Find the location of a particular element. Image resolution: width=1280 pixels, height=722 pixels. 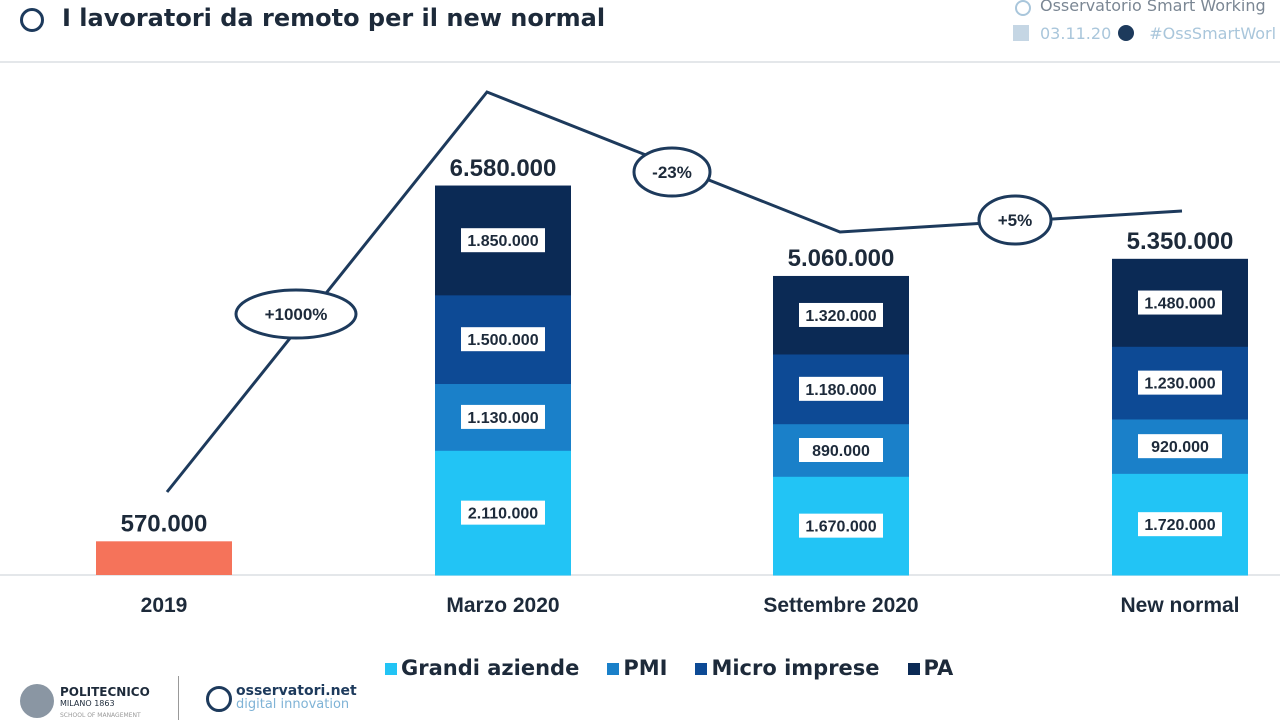

data-label: 1.850.000 is located at coordinates (502, 241).